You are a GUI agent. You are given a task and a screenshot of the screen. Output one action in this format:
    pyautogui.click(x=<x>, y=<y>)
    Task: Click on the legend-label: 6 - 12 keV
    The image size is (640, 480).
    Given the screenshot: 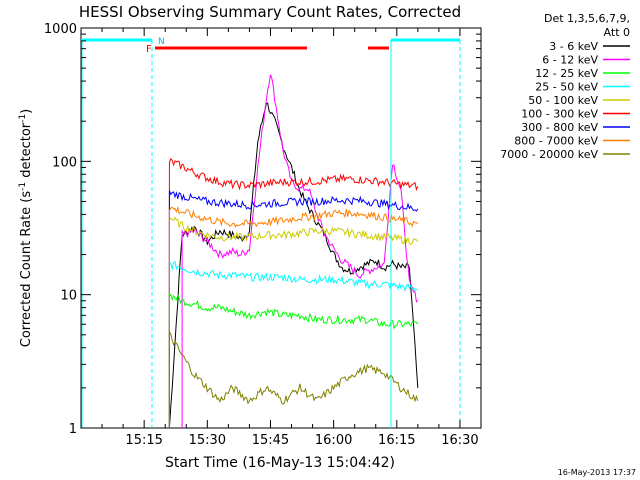 What is the action you would take?
    pyautogui.click(x=570, y=60)
    